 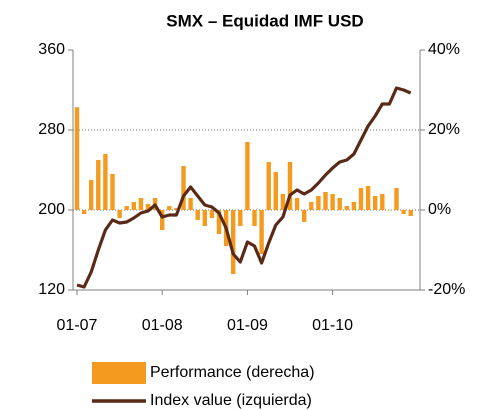 What do you see at coordinates (264, 20) in the screenshot?
I see `chart-title: SMX – Equidad IMF USD` at bounding box center [264, 20].